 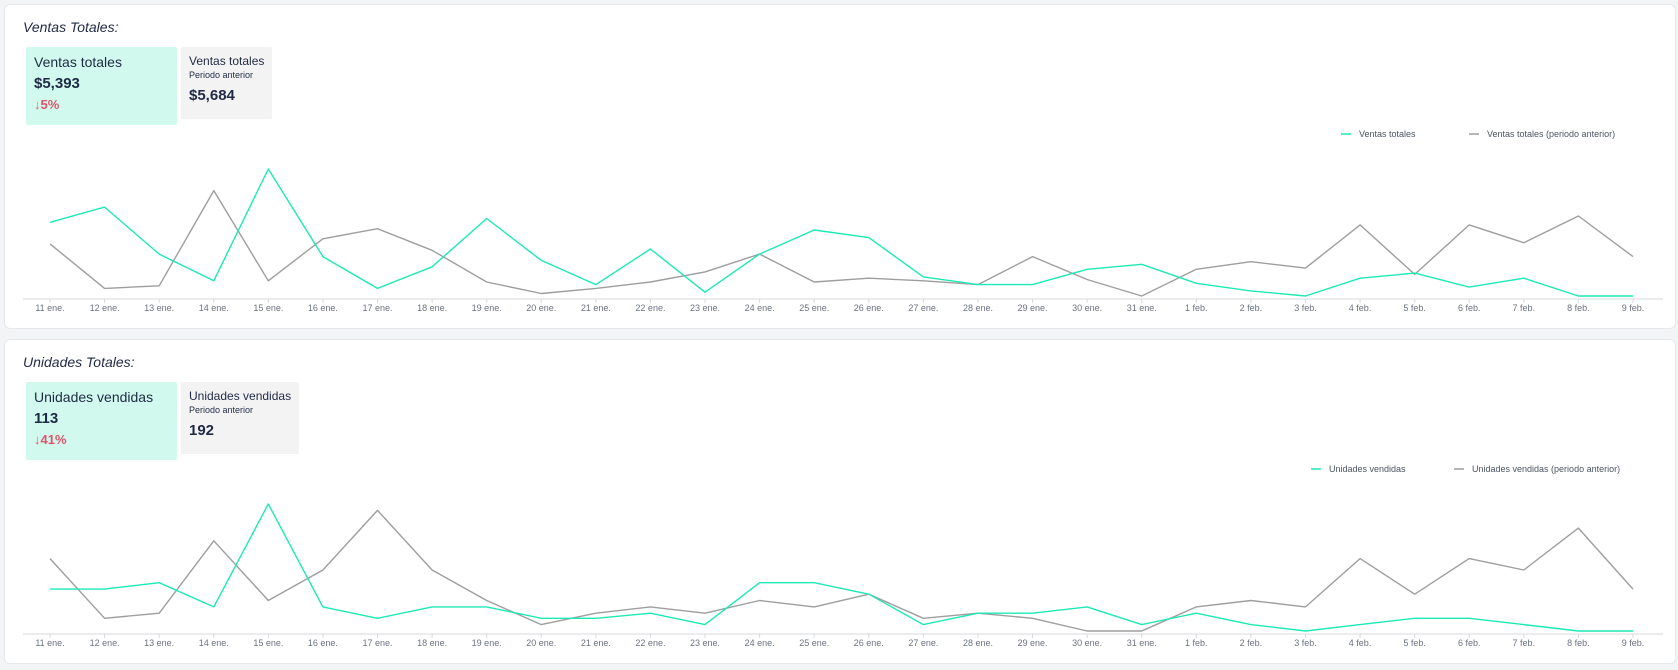 I want to click on current-metric-card: Unidades vendidas 113 ↓41%, so click(x=101, y=421).